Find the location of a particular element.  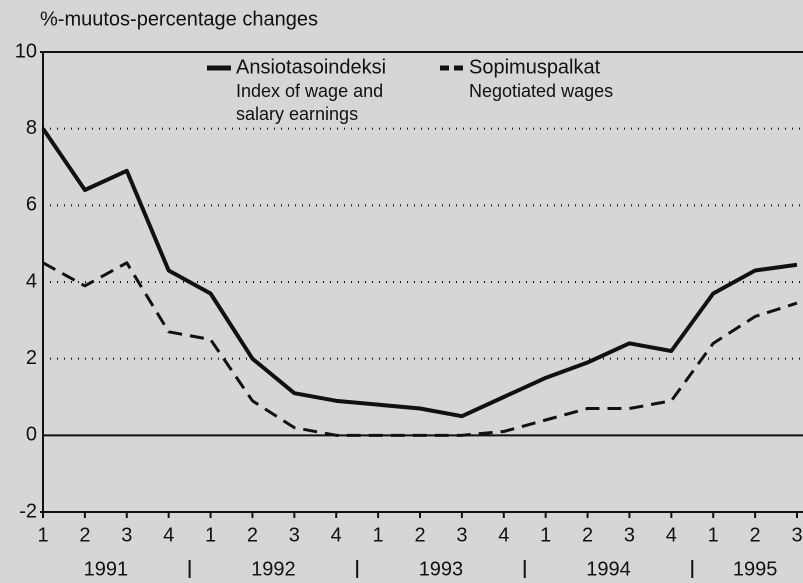

y-tick-label: 10 is located at coordinates (26, 51).